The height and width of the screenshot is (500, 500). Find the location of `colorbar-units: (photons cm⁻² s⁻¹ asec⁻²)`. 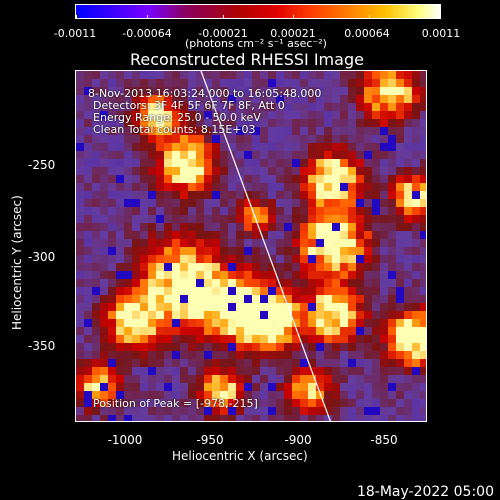

colorbar-units: (photons cm⁻² s⁻¹ asec⁻²) is located at coordinates (256, 43).